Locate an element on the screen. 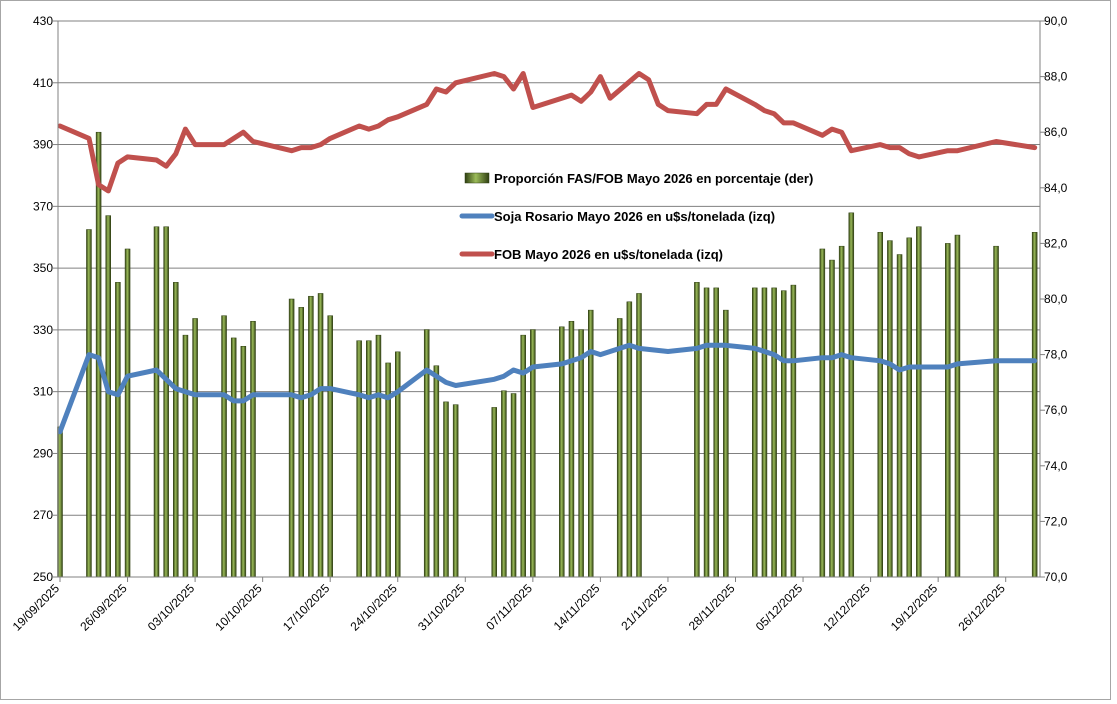 This screenshot has width=1117, height=704. x-tick-label: 14/11/2025 is located at coordinates (577, 607).